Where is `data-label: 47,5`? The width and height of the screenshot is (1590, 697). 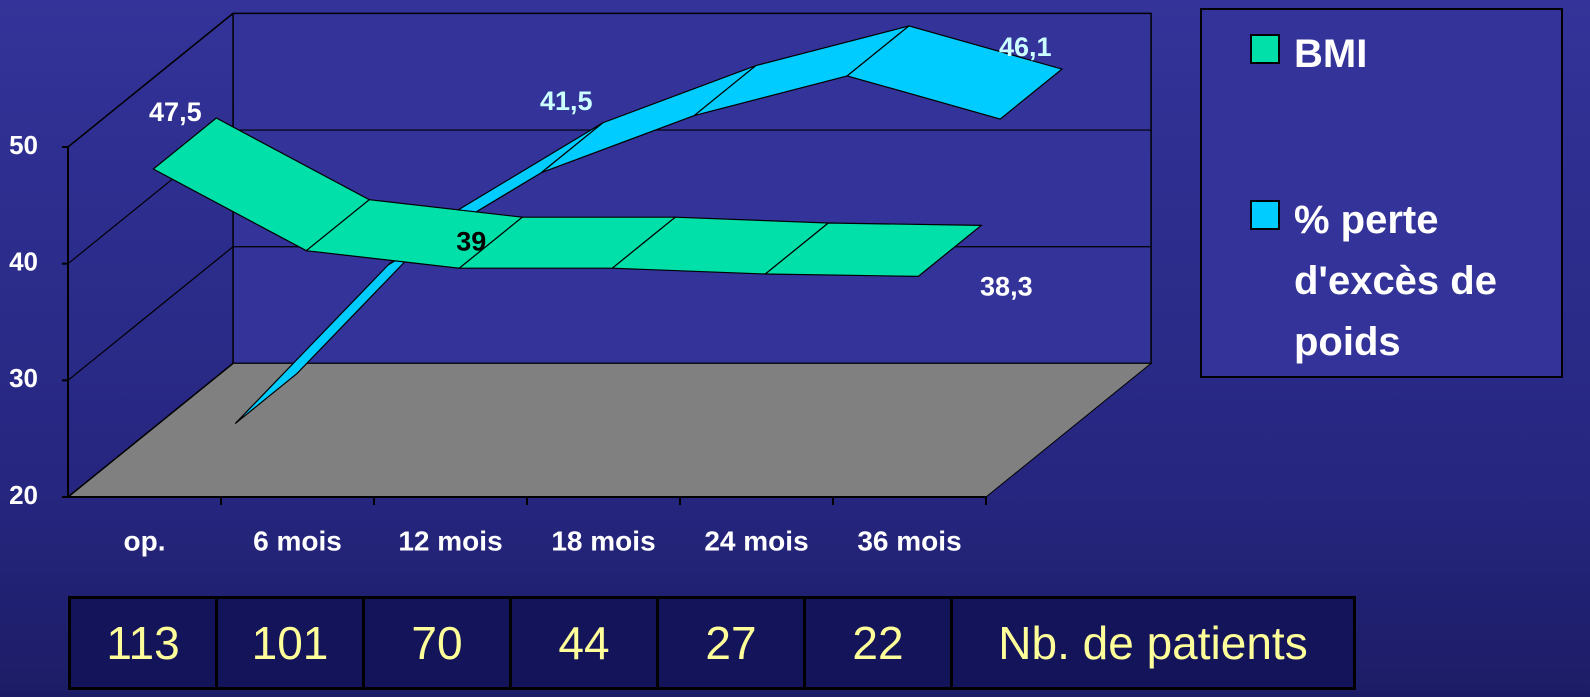 data-label: 47,5 is located at coordinates (175, 112).